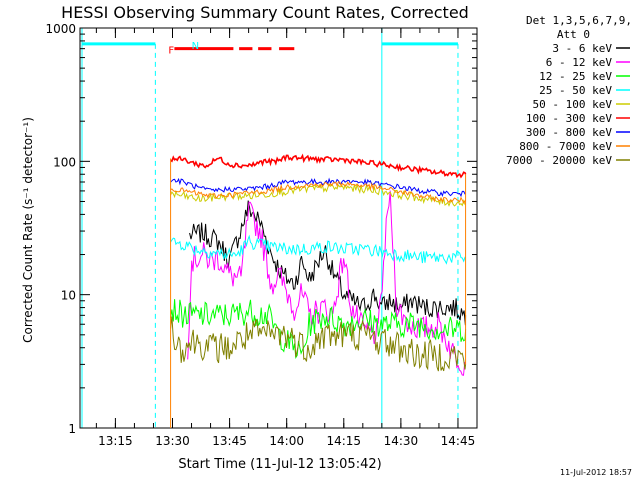 This screenshot has height=480, width=640. Describe the element at coordinates (171, 51) in the screenshot. I see `annotation-f: F` at that location.